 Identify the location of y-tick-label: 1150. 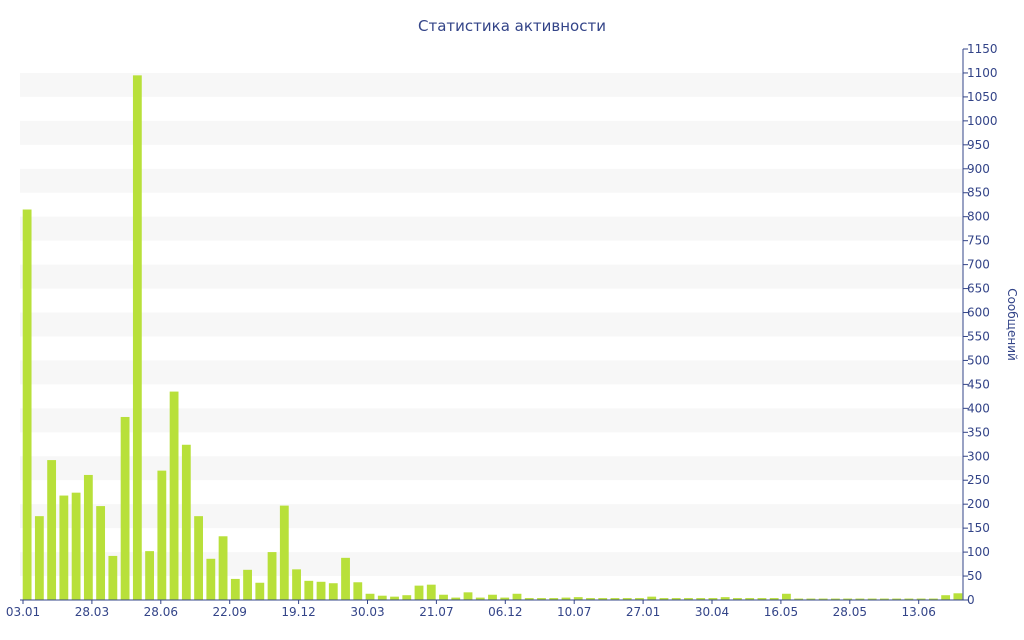
(982, 49).